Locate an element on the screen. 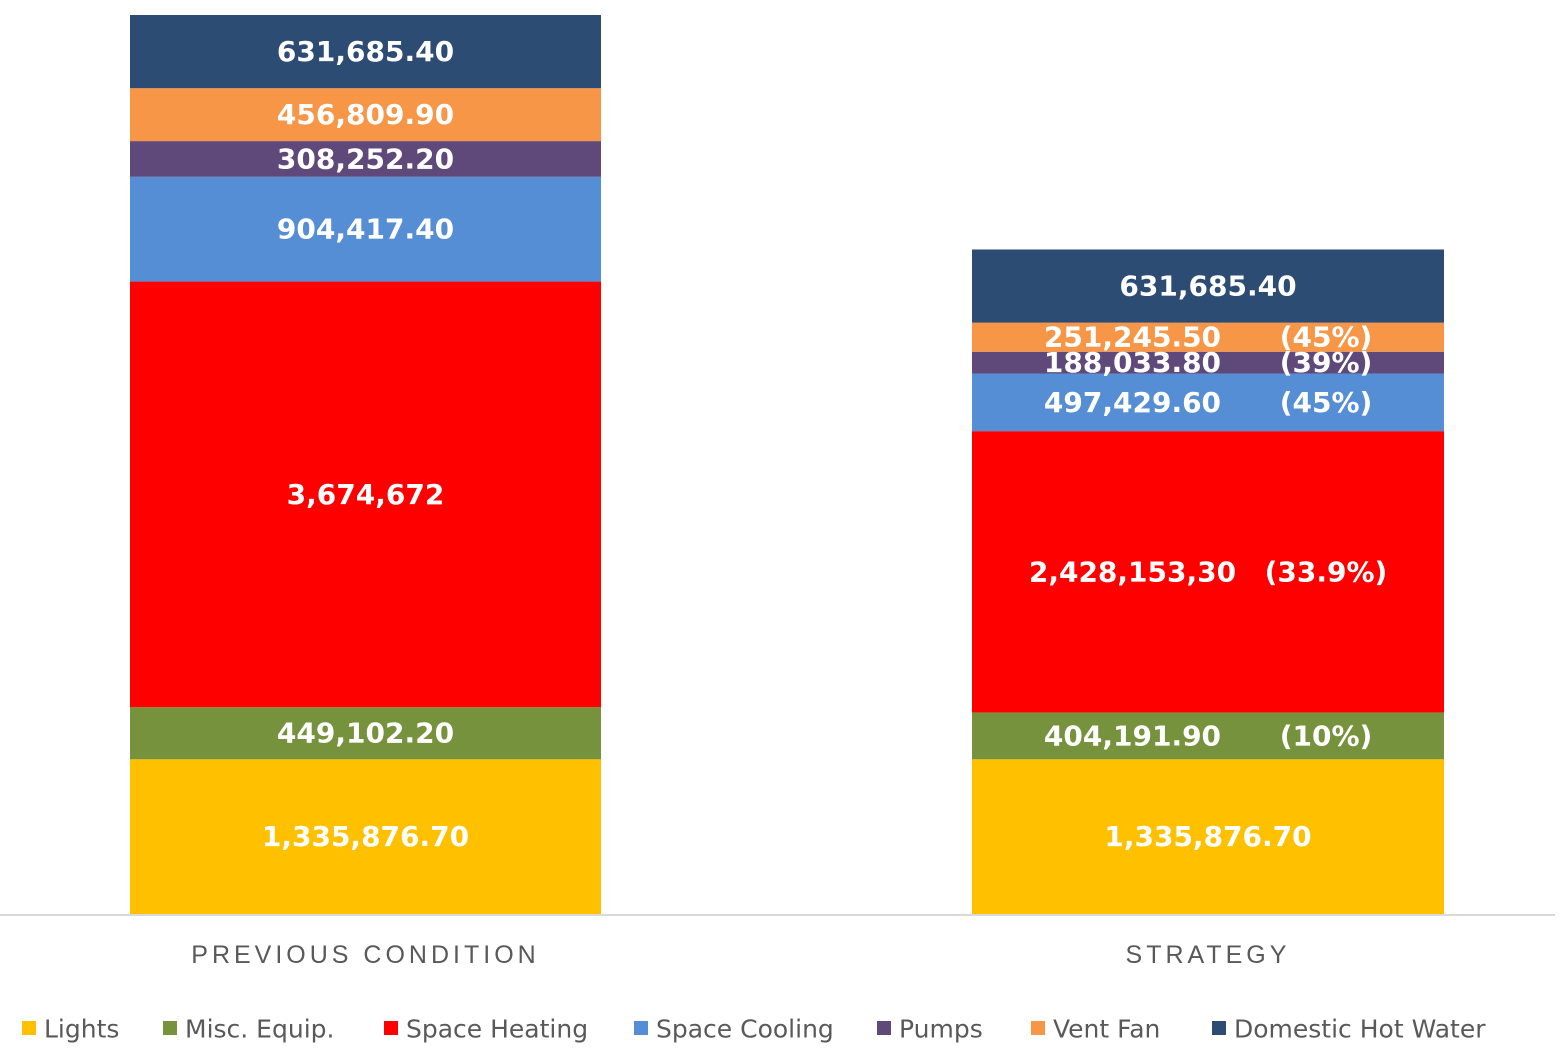 The width and height of the screenshot is (1562, 1050). legend-swatch-domestic-hot-water is located at coordinates (1219, 1028).